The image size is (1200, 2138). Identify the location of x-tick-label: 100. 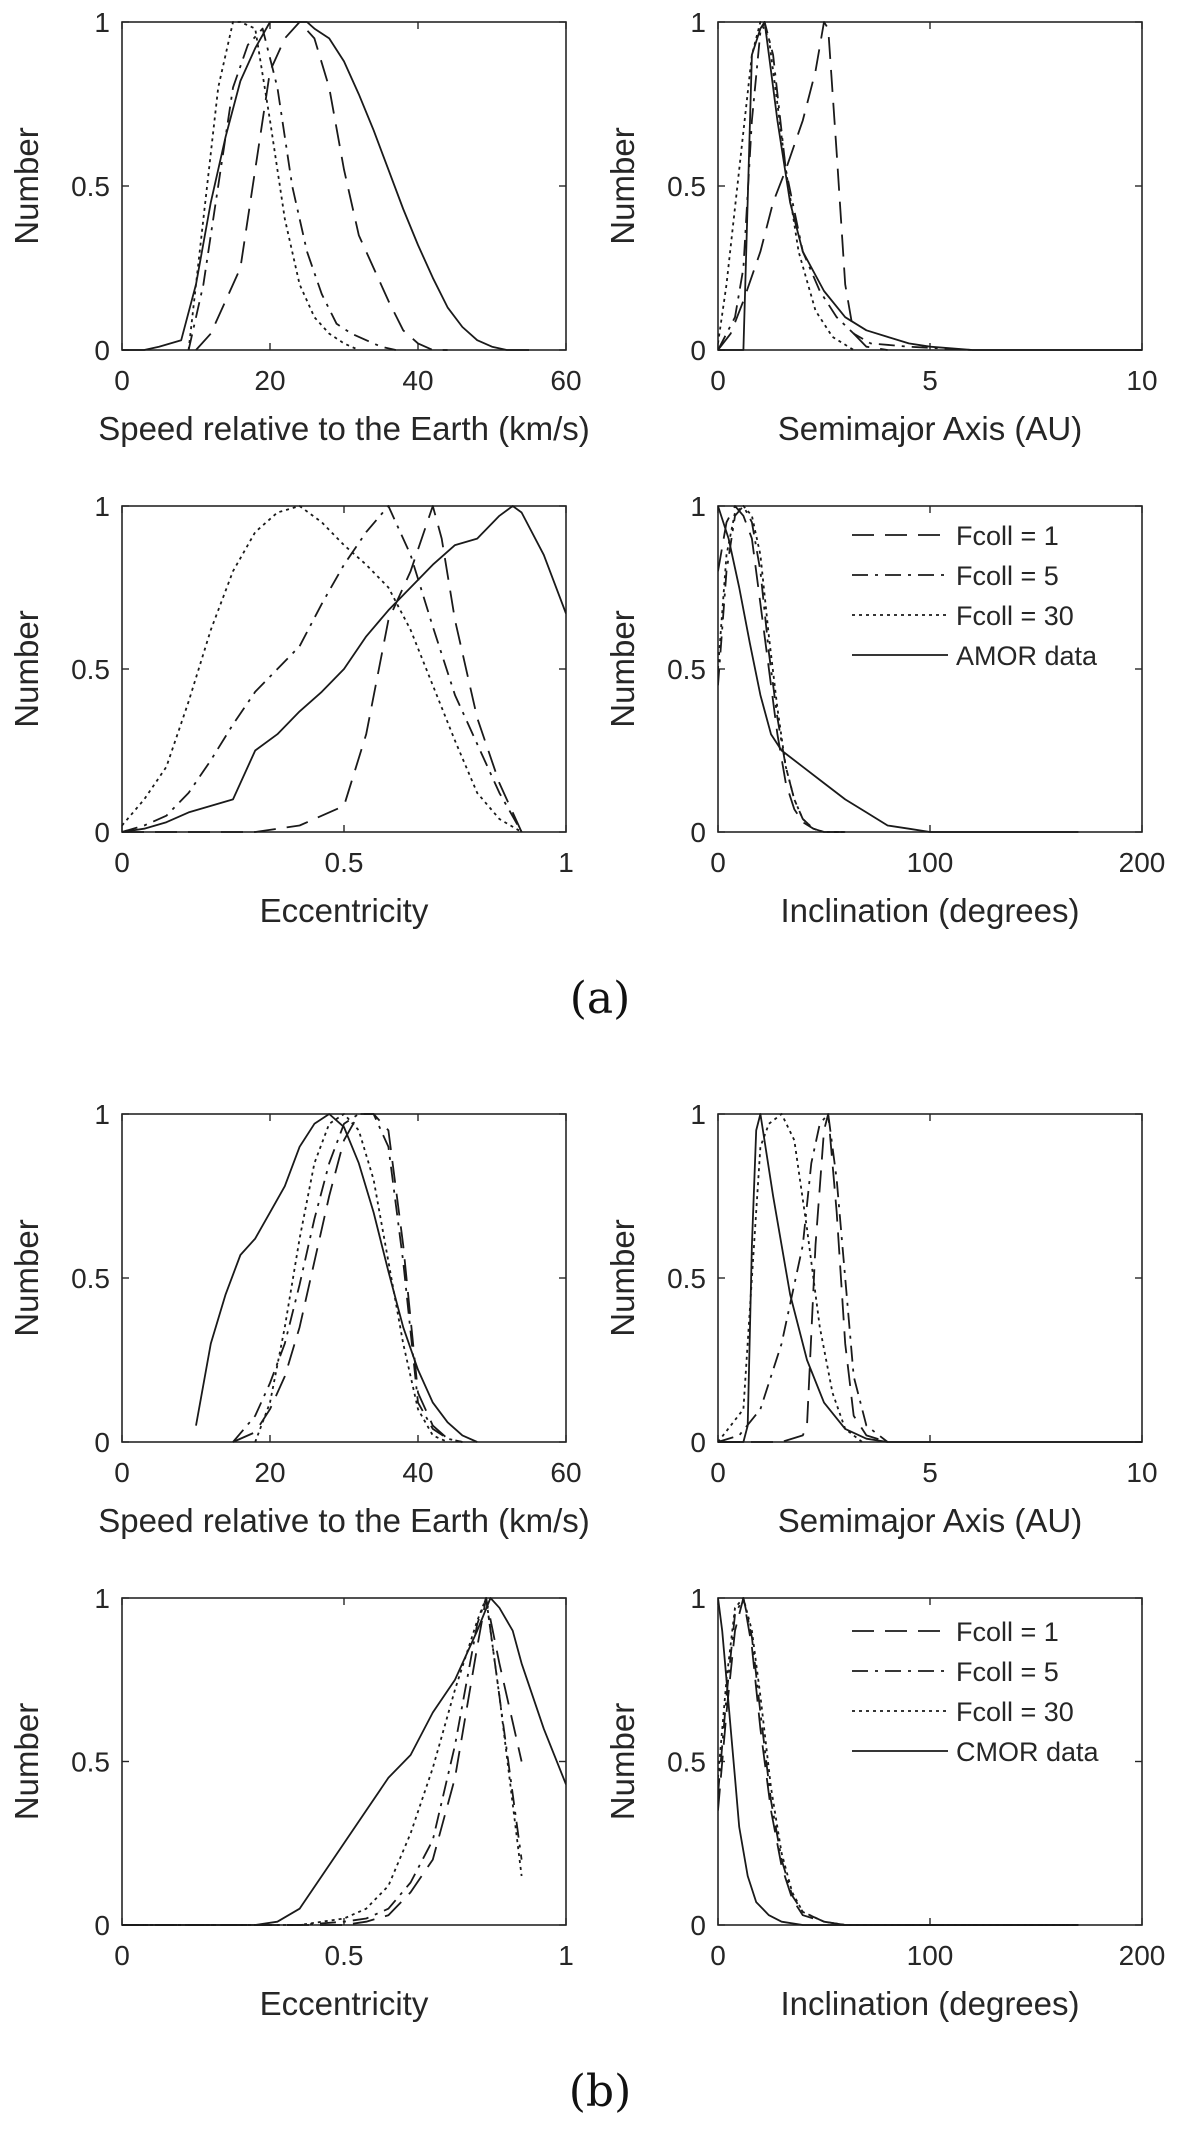
(930, 1955).